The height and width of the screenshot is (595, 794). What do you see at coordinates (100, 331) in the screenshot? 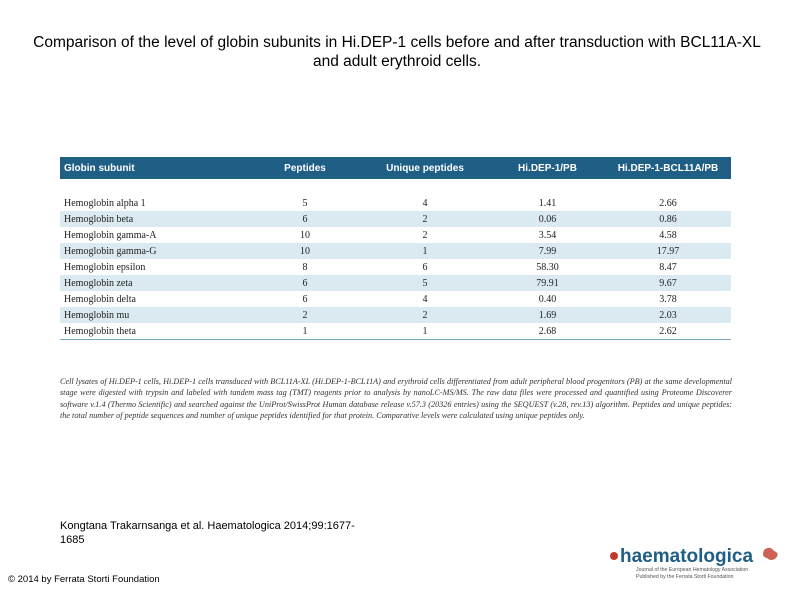
I see `cell-subunit: Hemoglobin theta` at bounding box center [100, 331].